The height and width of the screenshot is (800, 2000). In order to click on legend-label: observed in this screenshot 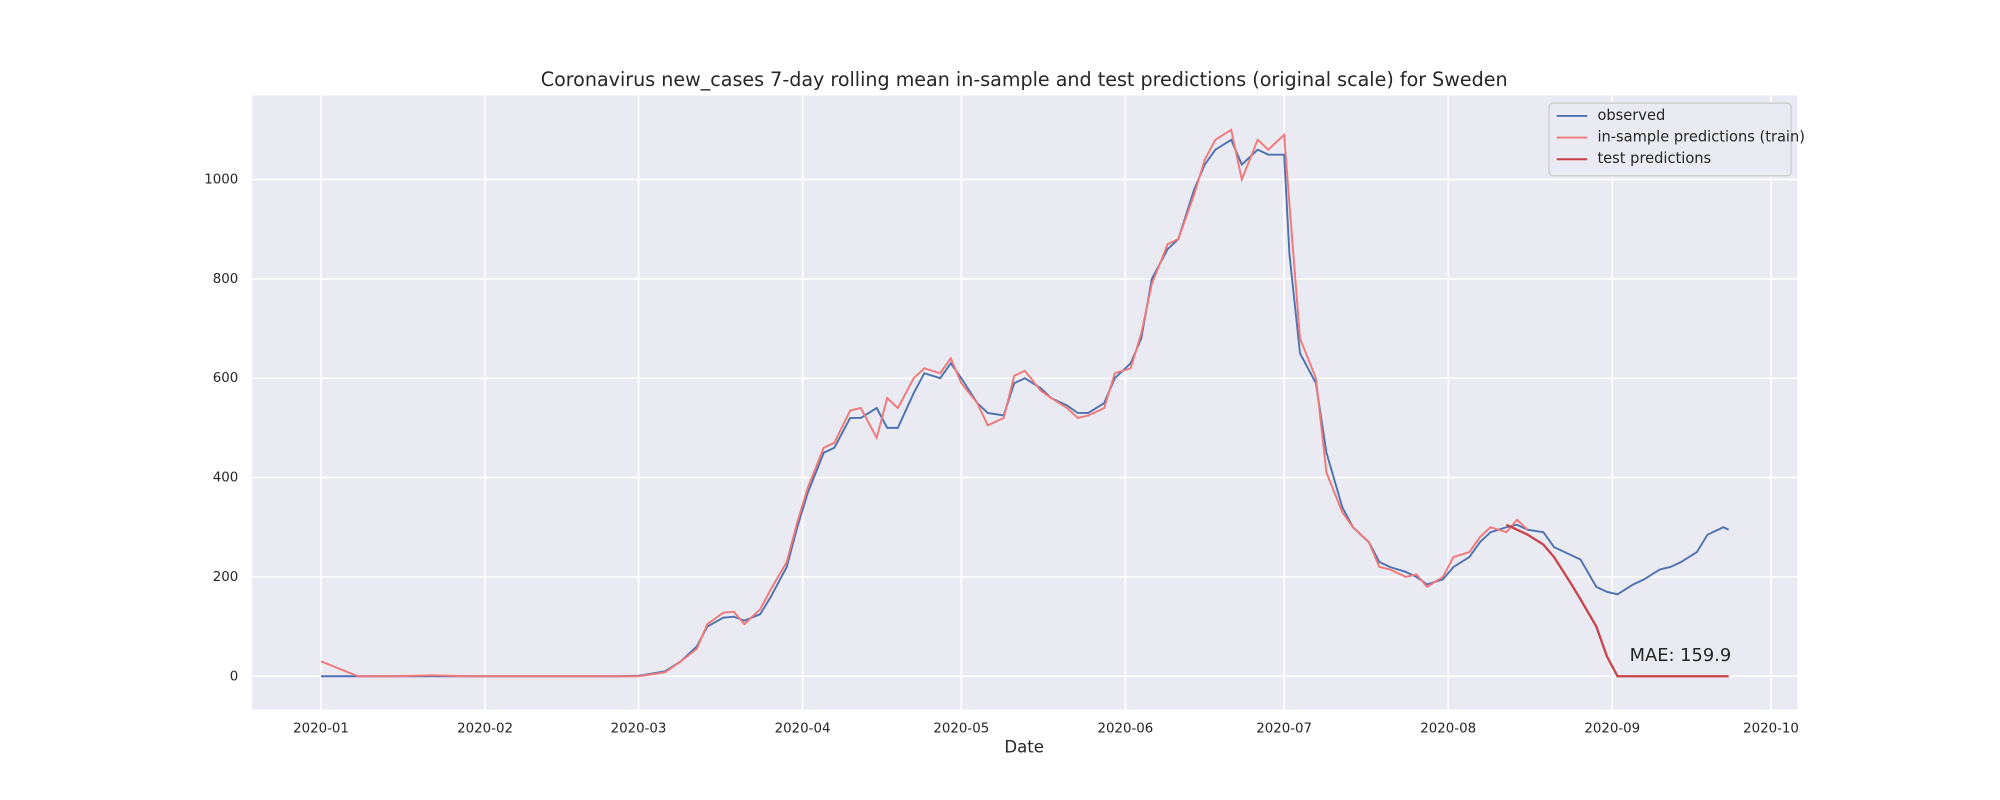, I will do `click(1631, 115)`.